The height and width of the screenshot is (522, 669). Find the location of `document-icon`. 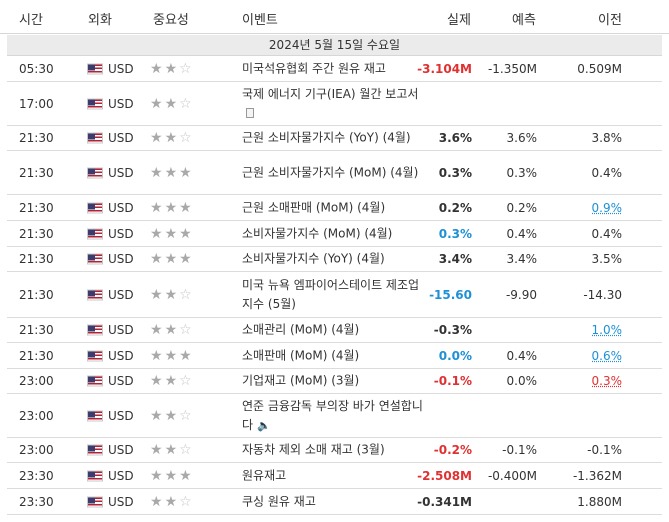

document-icon is located at coordinates (250, 112).